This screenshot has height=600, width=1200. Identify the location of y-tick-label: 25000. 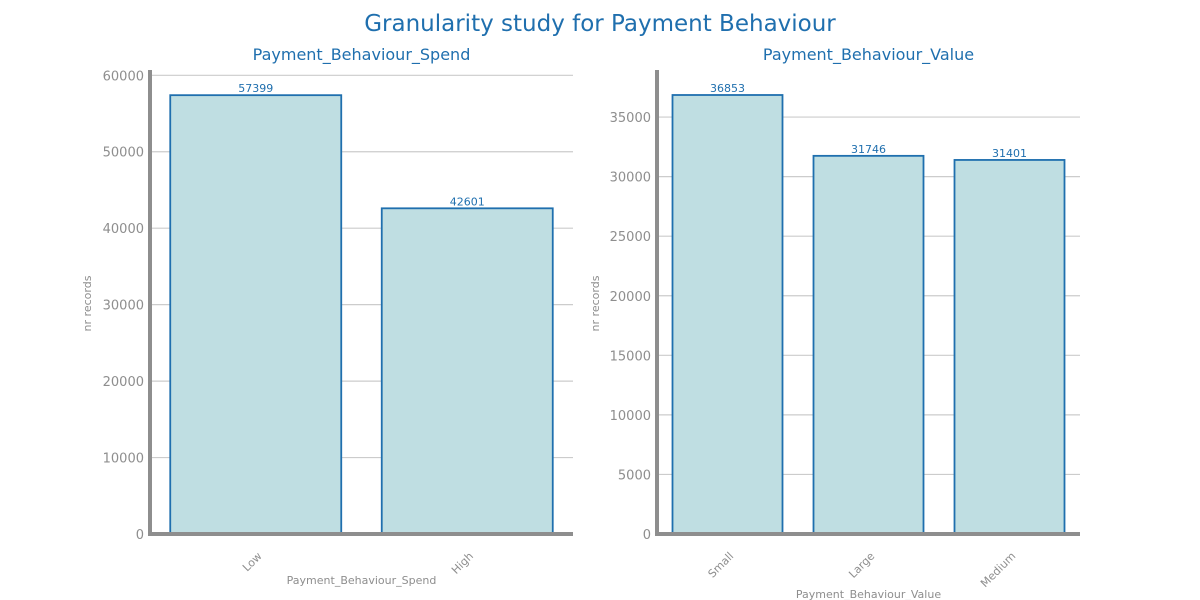
(630, 237).